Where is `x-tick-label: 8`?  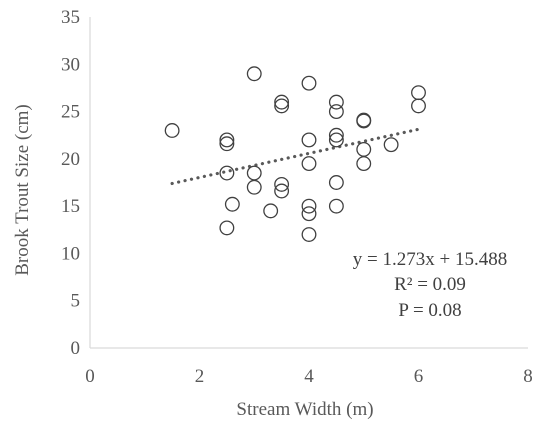
x-tick-label: 8 is located at coordinates (528, 376).